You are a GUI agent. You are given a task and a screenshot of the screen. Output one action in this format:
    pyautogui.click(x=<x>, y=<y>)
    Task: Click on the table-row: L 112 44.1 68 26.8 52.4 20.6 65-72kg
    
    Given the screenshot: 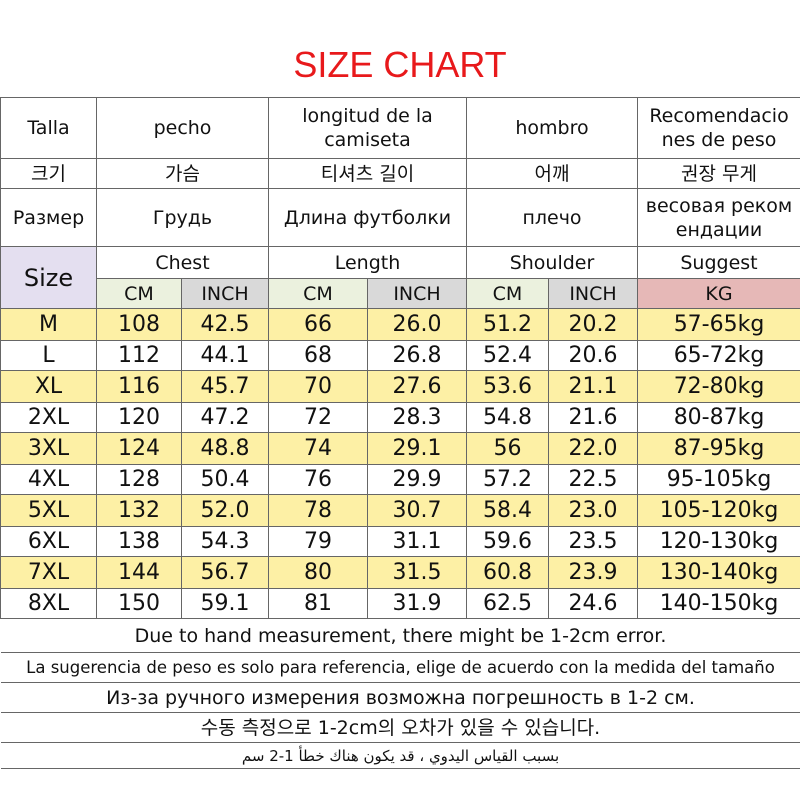 What is the action you would take?
    pyautogui.click(x=400, y=355)
    